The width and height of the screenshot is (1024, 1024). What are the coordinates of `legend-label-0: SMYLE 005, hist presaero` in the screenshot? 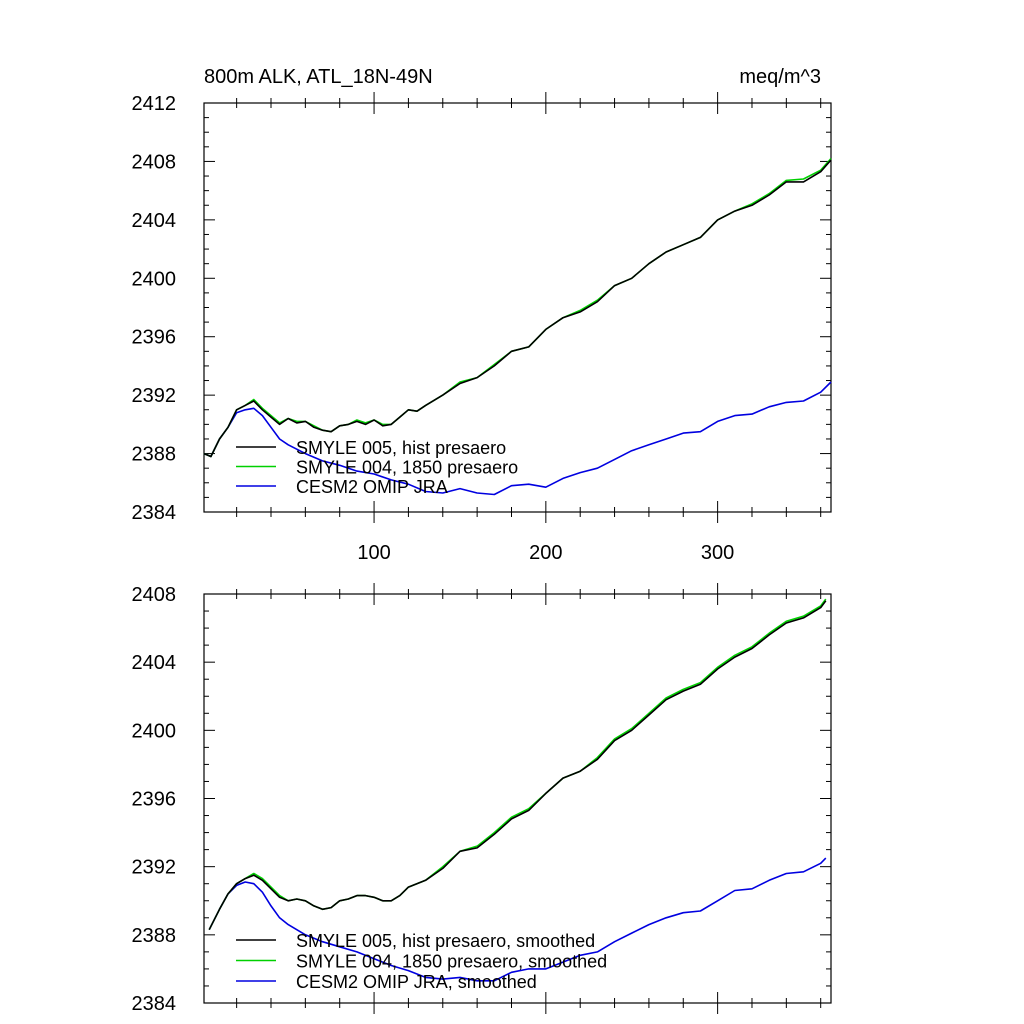 It's located at (401, 448).